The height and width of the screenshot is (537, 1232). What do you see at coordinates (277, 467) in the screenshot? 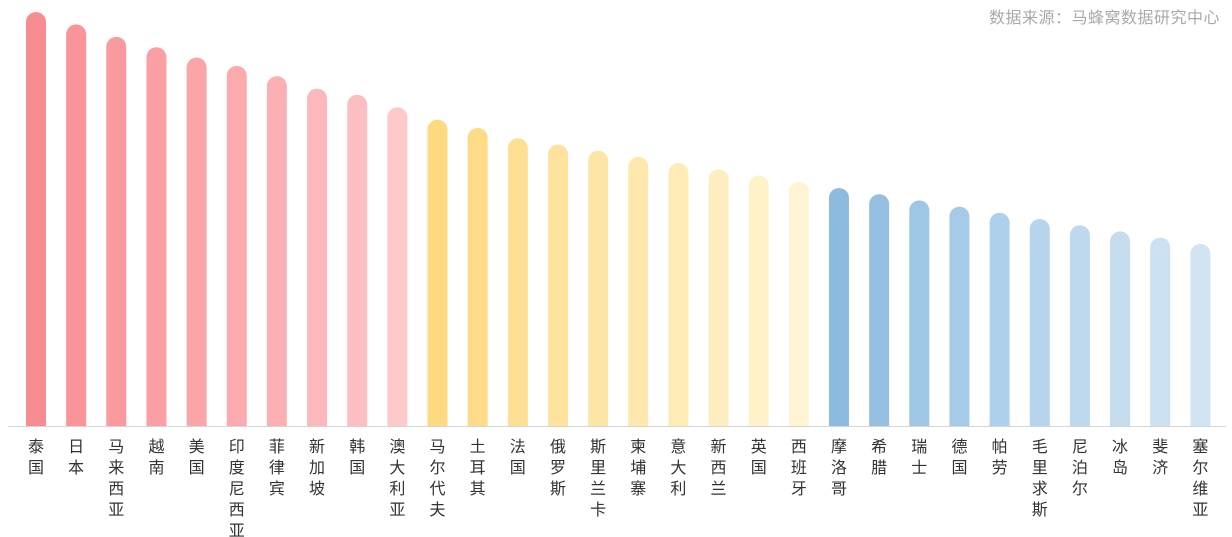
I see `tick-label-6: 菲律宾` at bounding box center [277, 467].